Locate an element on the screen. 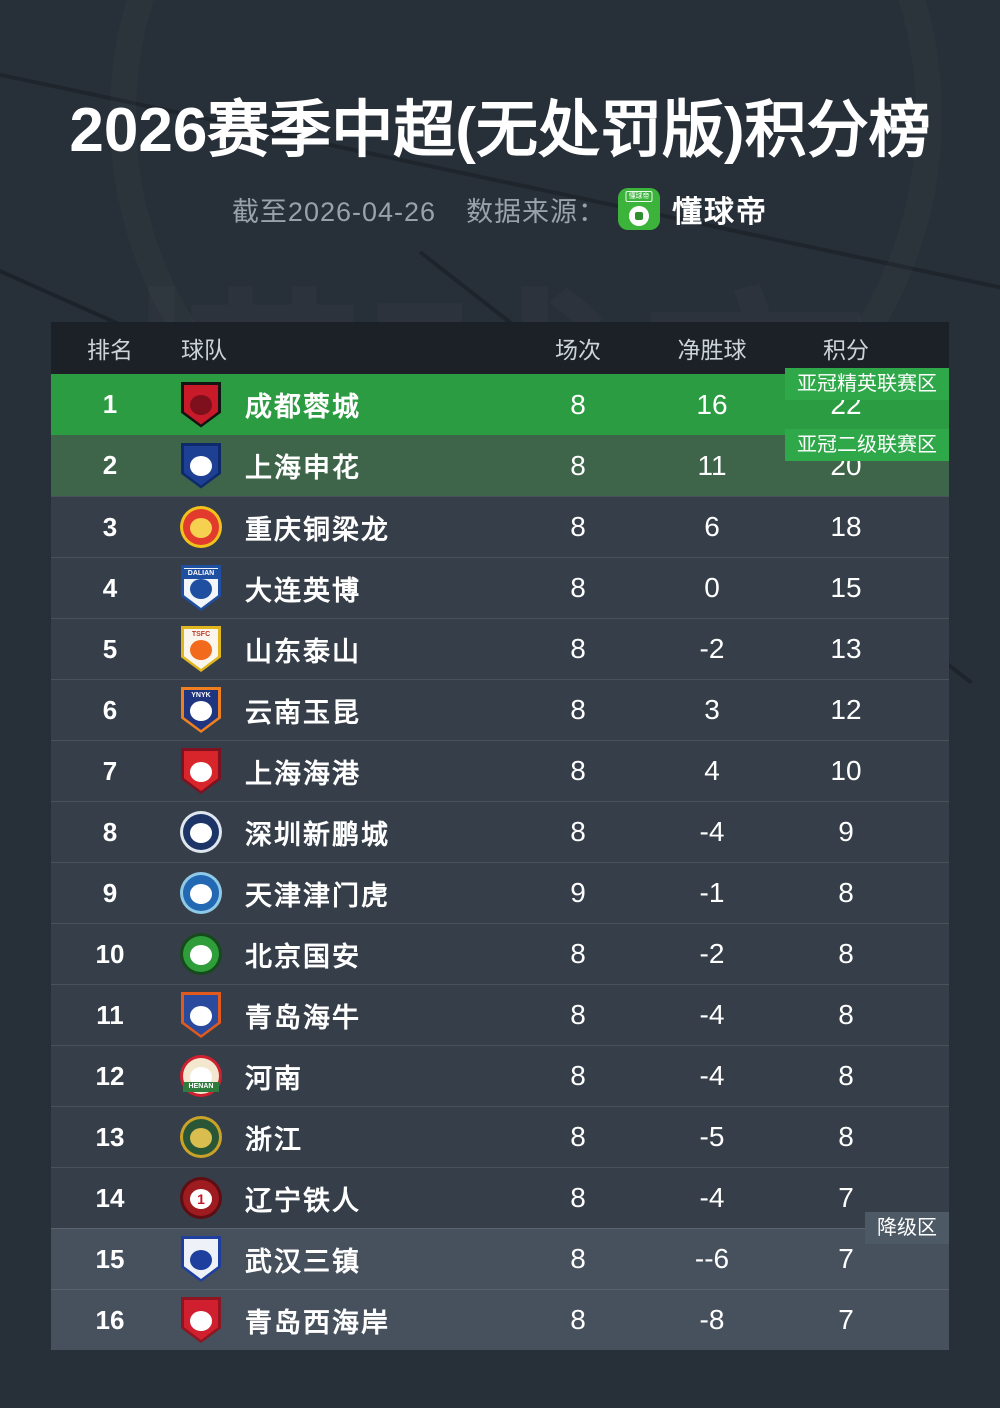  zhejiang-crest-icon is located at coordinates (201, 1137).